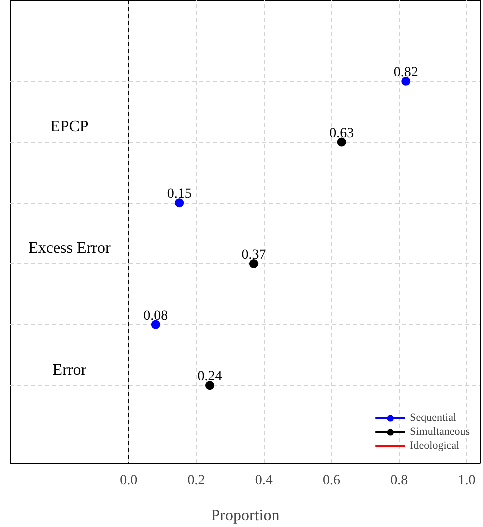  I want to click on y-tick-label: Error, so click(70, 370).